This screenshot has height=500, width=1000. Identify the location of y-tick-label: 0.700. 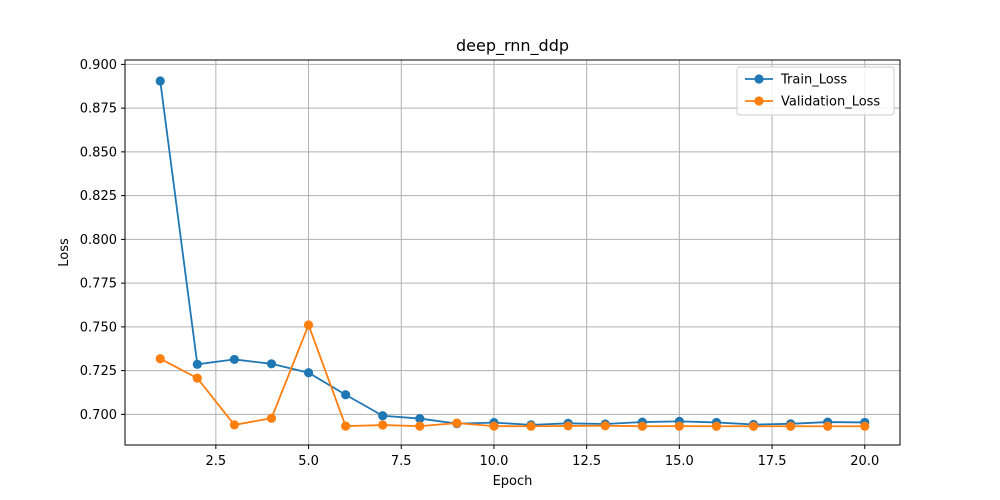
(98, 415).